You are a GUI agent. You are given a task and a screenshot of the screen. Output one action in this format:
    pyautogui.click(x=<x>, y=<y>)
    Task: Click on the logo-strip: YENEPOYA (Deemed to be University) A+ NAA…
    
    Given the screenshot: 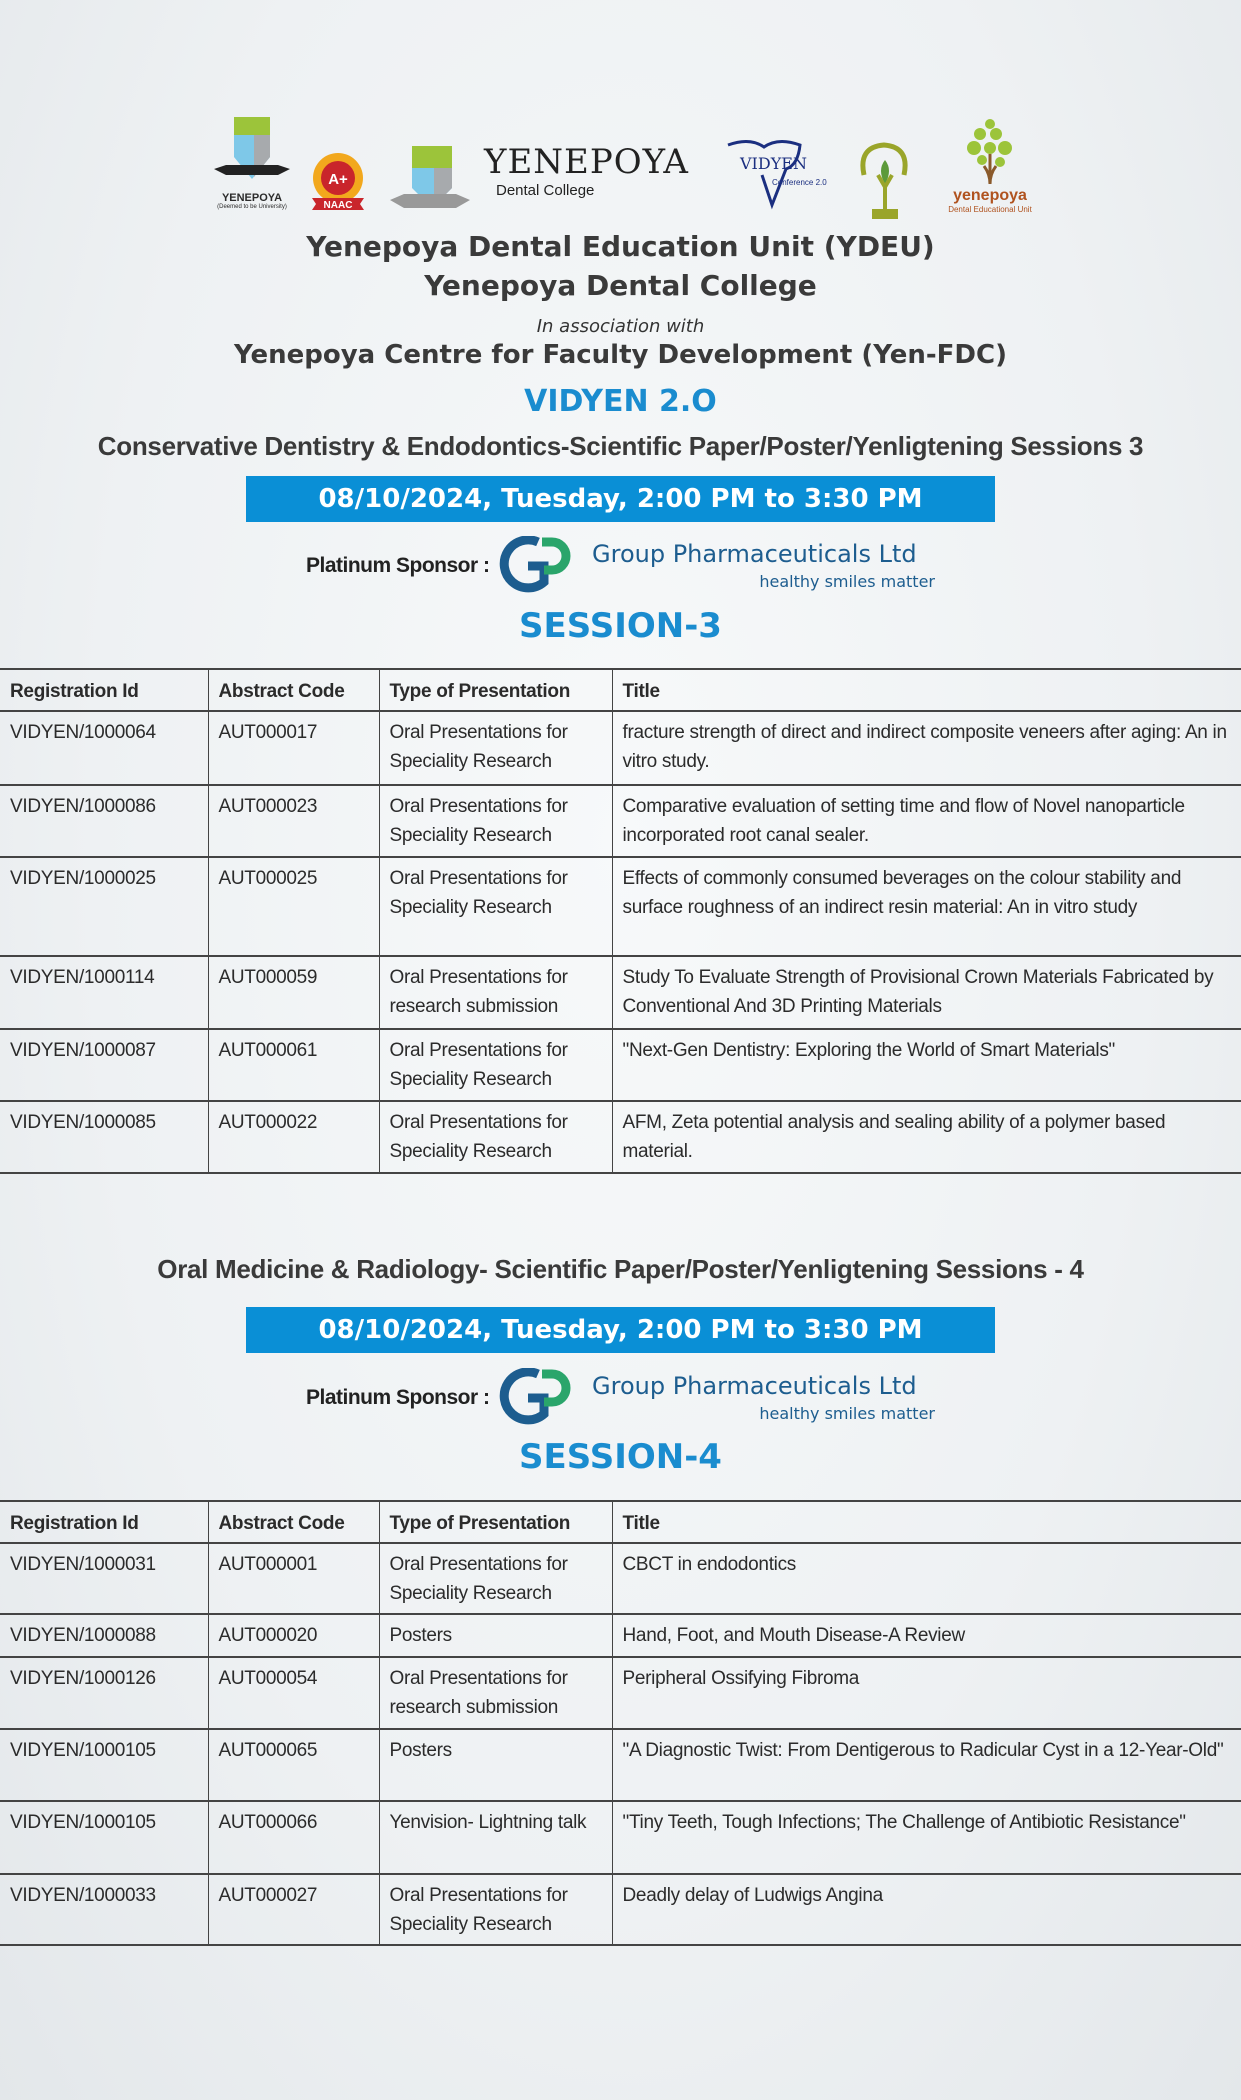 What is the action you would take?
    pyautogui.click(x=620, y=167)
    